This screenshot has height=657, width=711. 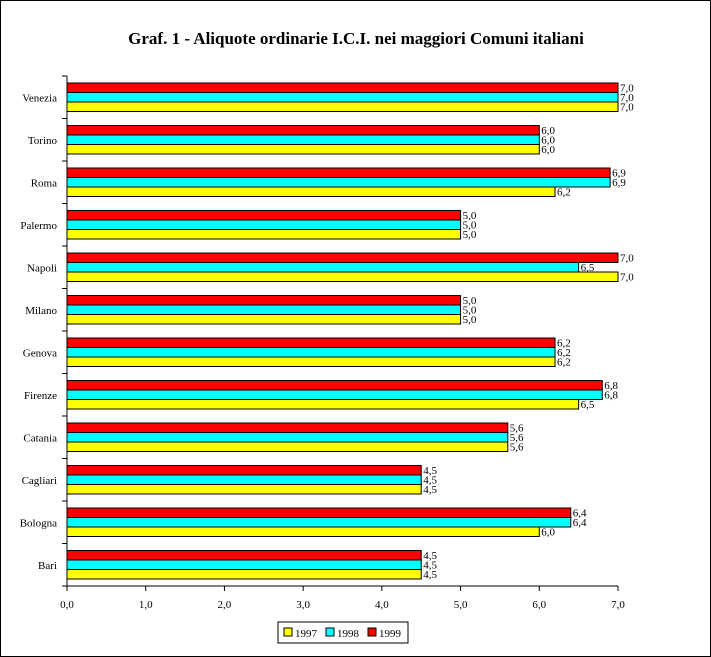 I want to click on legend-label: 1997, so click(x=306, y=634).